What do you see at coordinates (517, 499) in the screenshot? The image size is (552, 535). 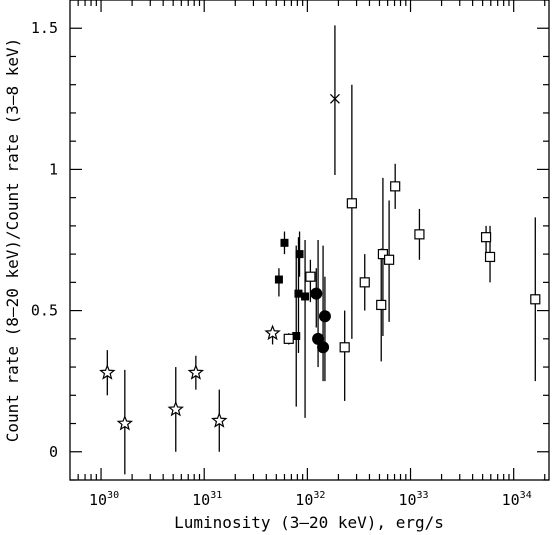 I see `x-tick-label: 1034` at bounding box center [517, 499].